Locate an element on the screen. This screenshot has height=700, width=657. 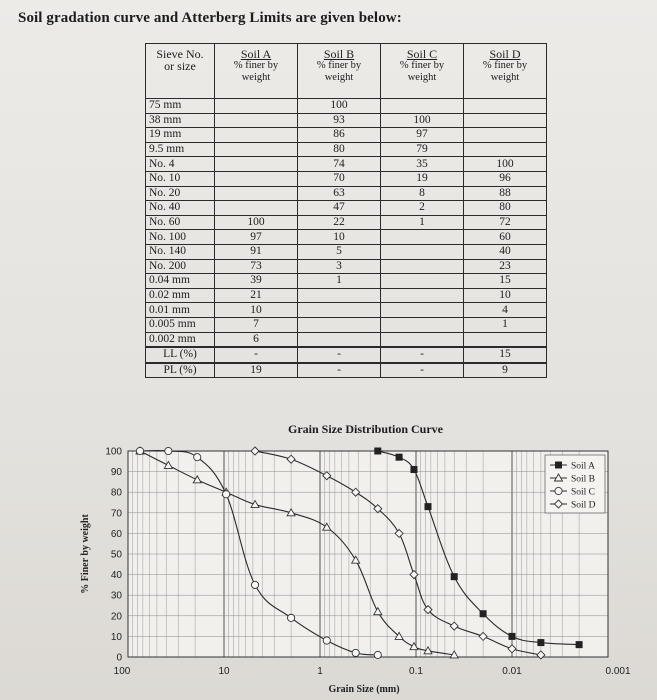
limits-row: PL (%) 19- -9 is located at coordinates (346, 370).